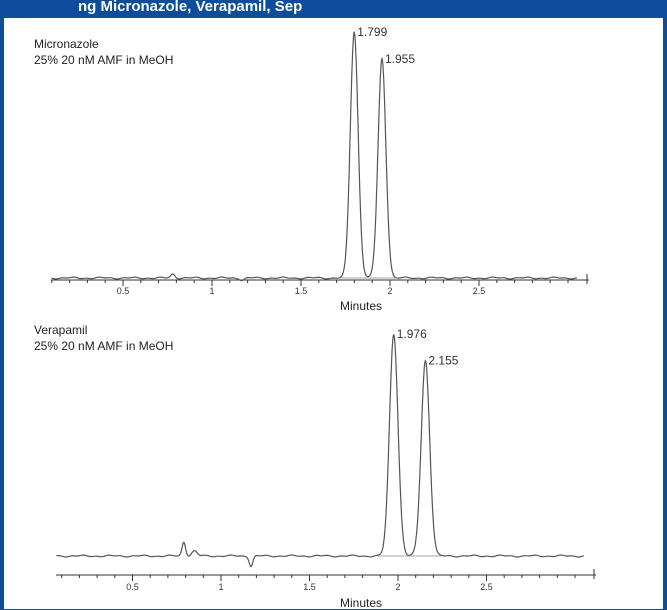 The image size is (667, 610). I want to click on chart2-sample-label: Verapamil 25% 20 nM AMF in MeOH, so click(103, 338).